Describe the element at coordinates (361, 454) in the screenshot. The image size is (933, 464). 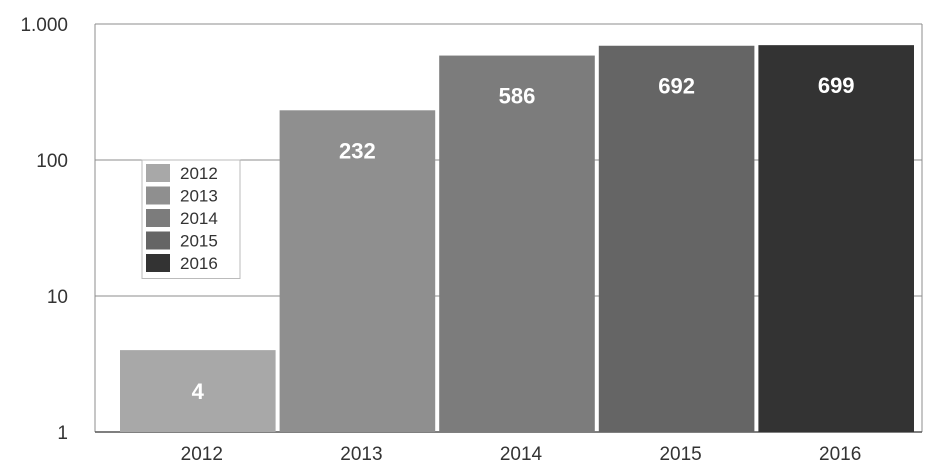
I see `x-tick-label: 2013` at that location.